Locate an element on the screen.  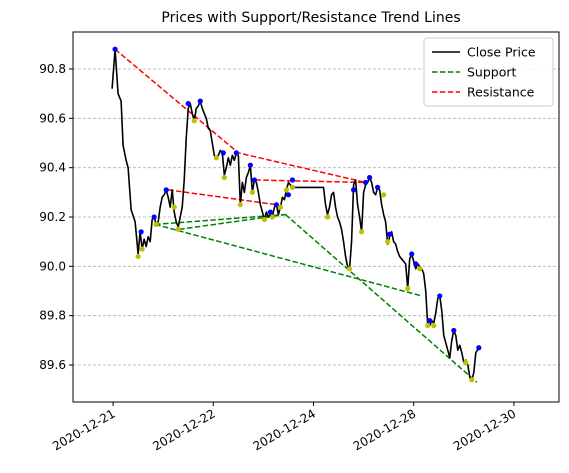
y-tick-label: 90.8 is located at coordinates (52, 69).